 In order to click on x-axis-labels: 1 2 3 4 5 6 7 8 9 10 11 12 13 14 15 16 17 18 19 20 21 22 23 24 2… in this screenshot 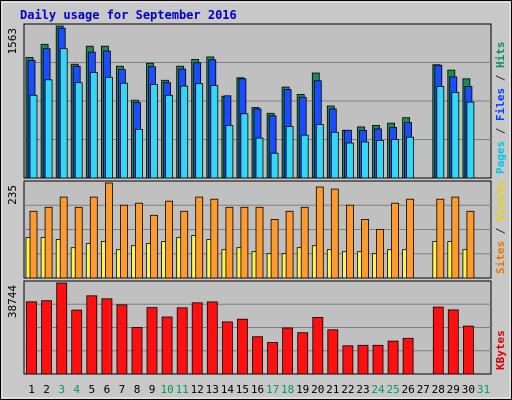, I will do `click(259, 389)`.